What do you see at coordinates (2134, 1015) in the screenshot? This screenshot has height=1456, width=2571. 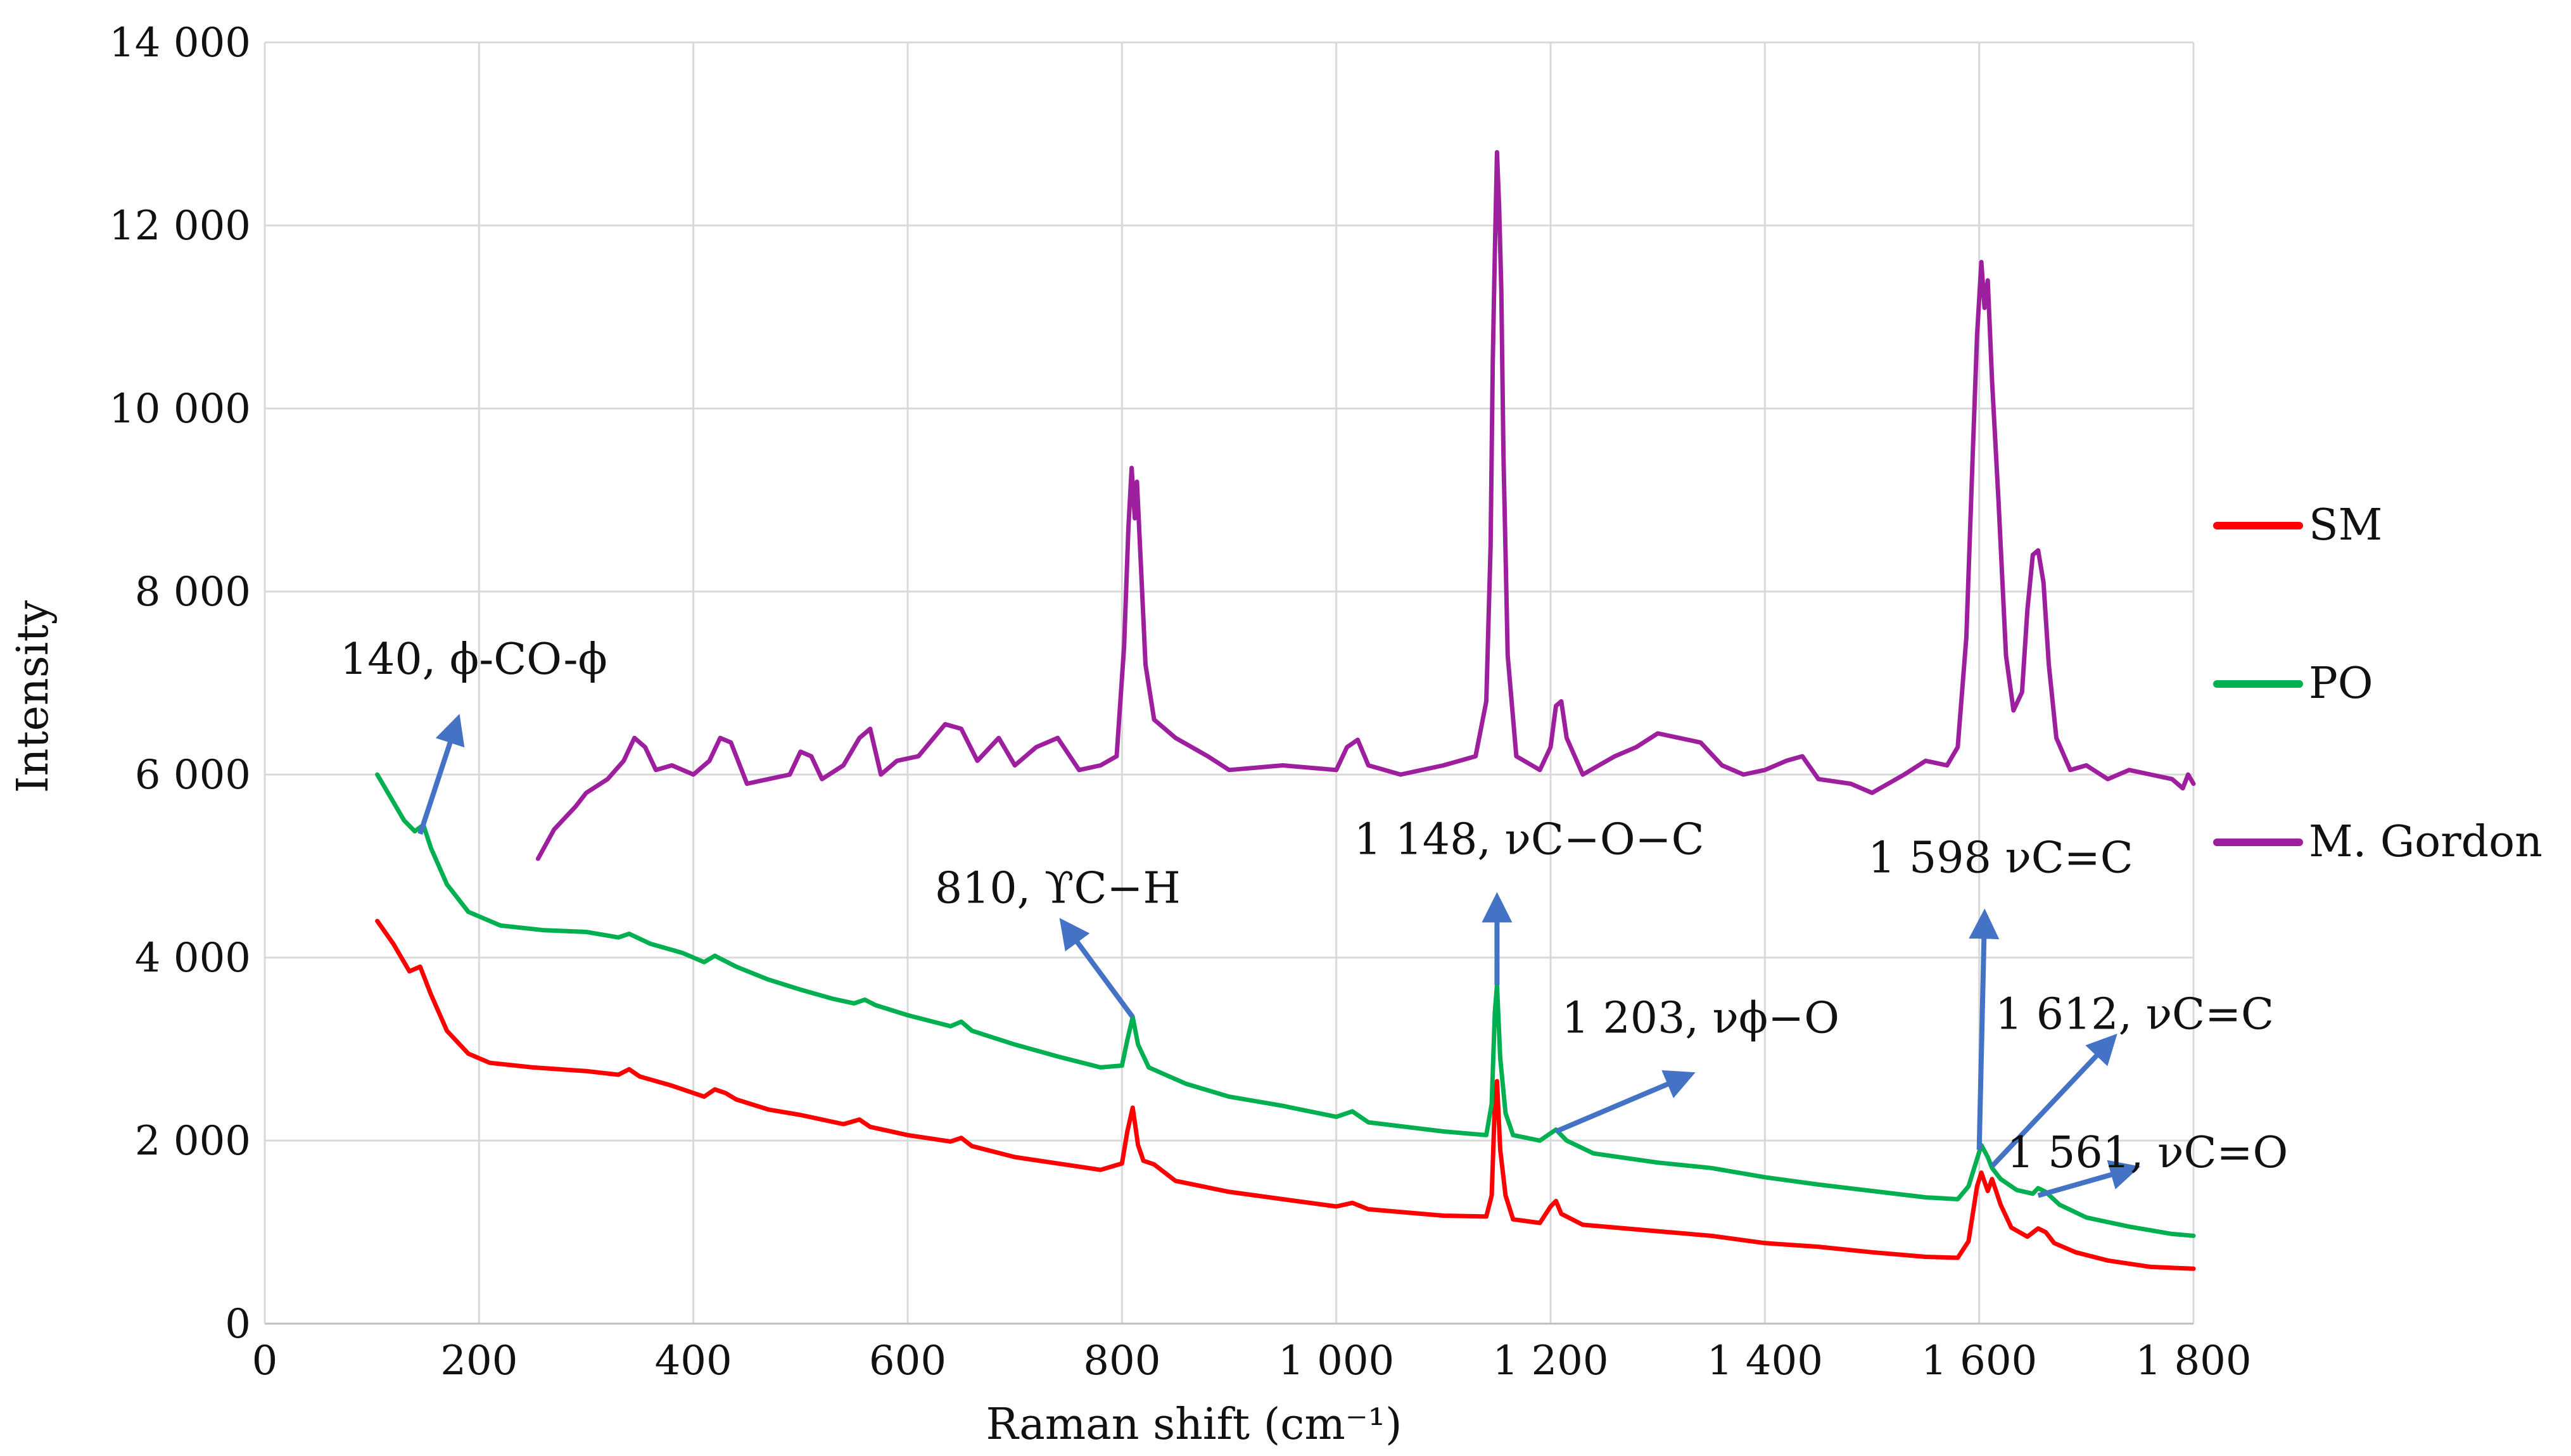 I see `annotation-label: 1 612, νC=C` at bounding box center [2134, 1015].